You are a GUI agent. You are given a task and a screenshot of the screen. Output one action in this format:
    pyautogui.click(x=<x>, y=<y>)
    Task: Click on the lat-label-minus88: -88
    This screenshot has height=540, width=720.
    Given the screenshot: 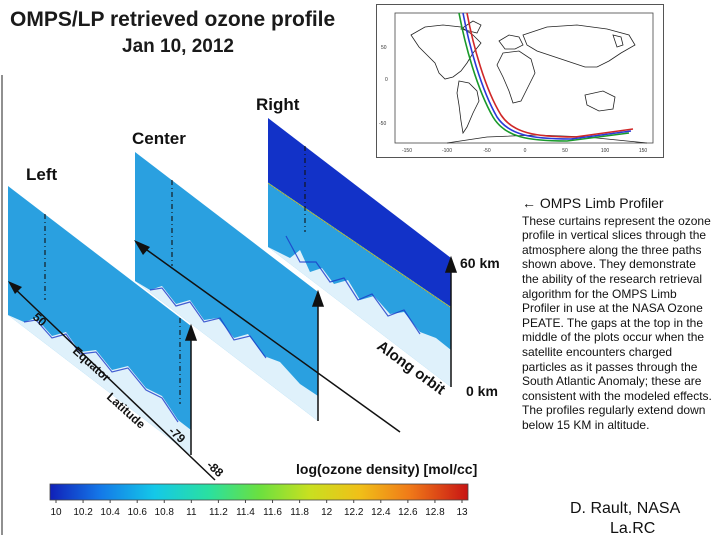 What is the action you would take?
    pyautogui.click(x=215, y=469)
    